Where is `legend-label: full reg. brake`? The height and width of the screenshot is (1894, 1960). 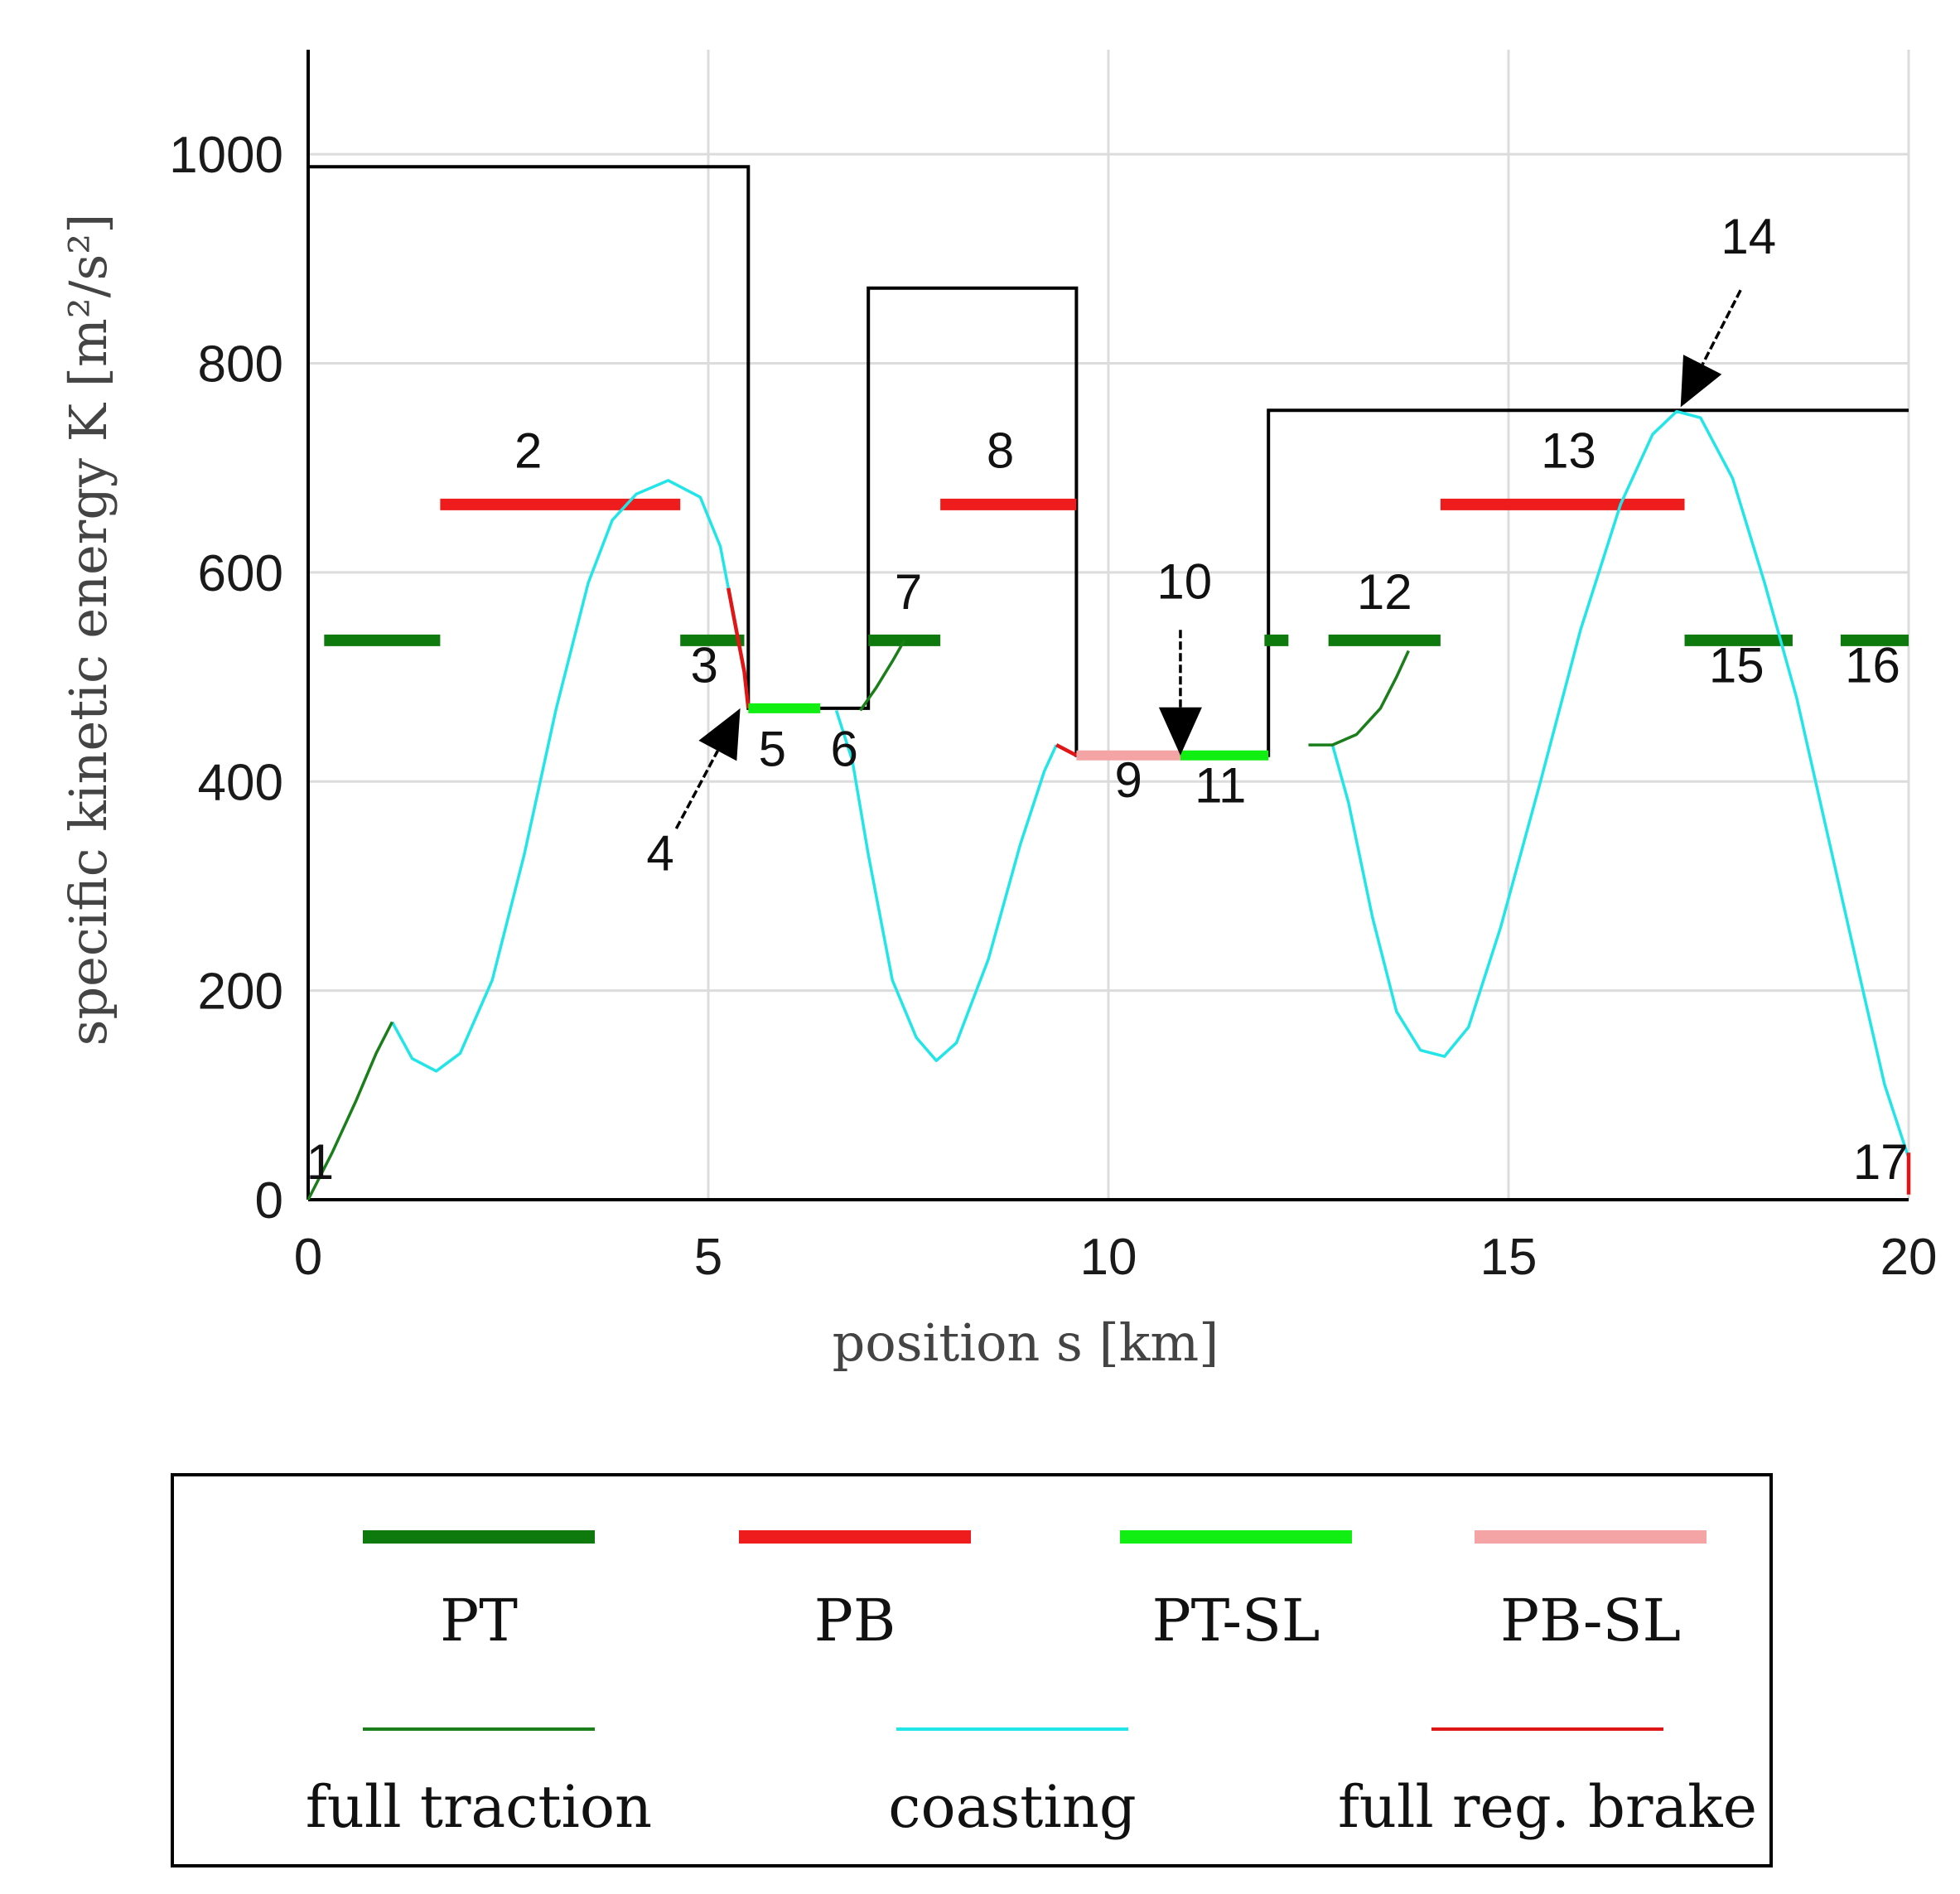
legend-label: full reg. brake is located at coordinates (1547, 1807).